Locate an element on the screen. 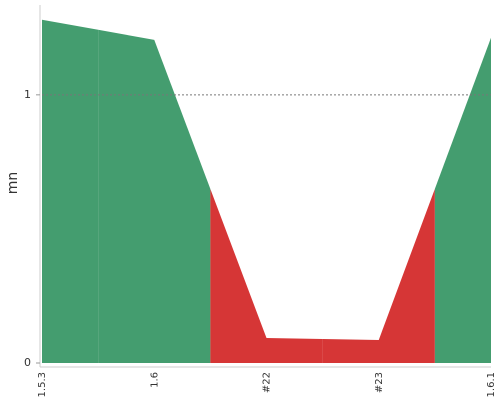 The height and width of the screenshot is (400, 500). x-tick-label: 1.6.1 is located at coordinates (491, 384).